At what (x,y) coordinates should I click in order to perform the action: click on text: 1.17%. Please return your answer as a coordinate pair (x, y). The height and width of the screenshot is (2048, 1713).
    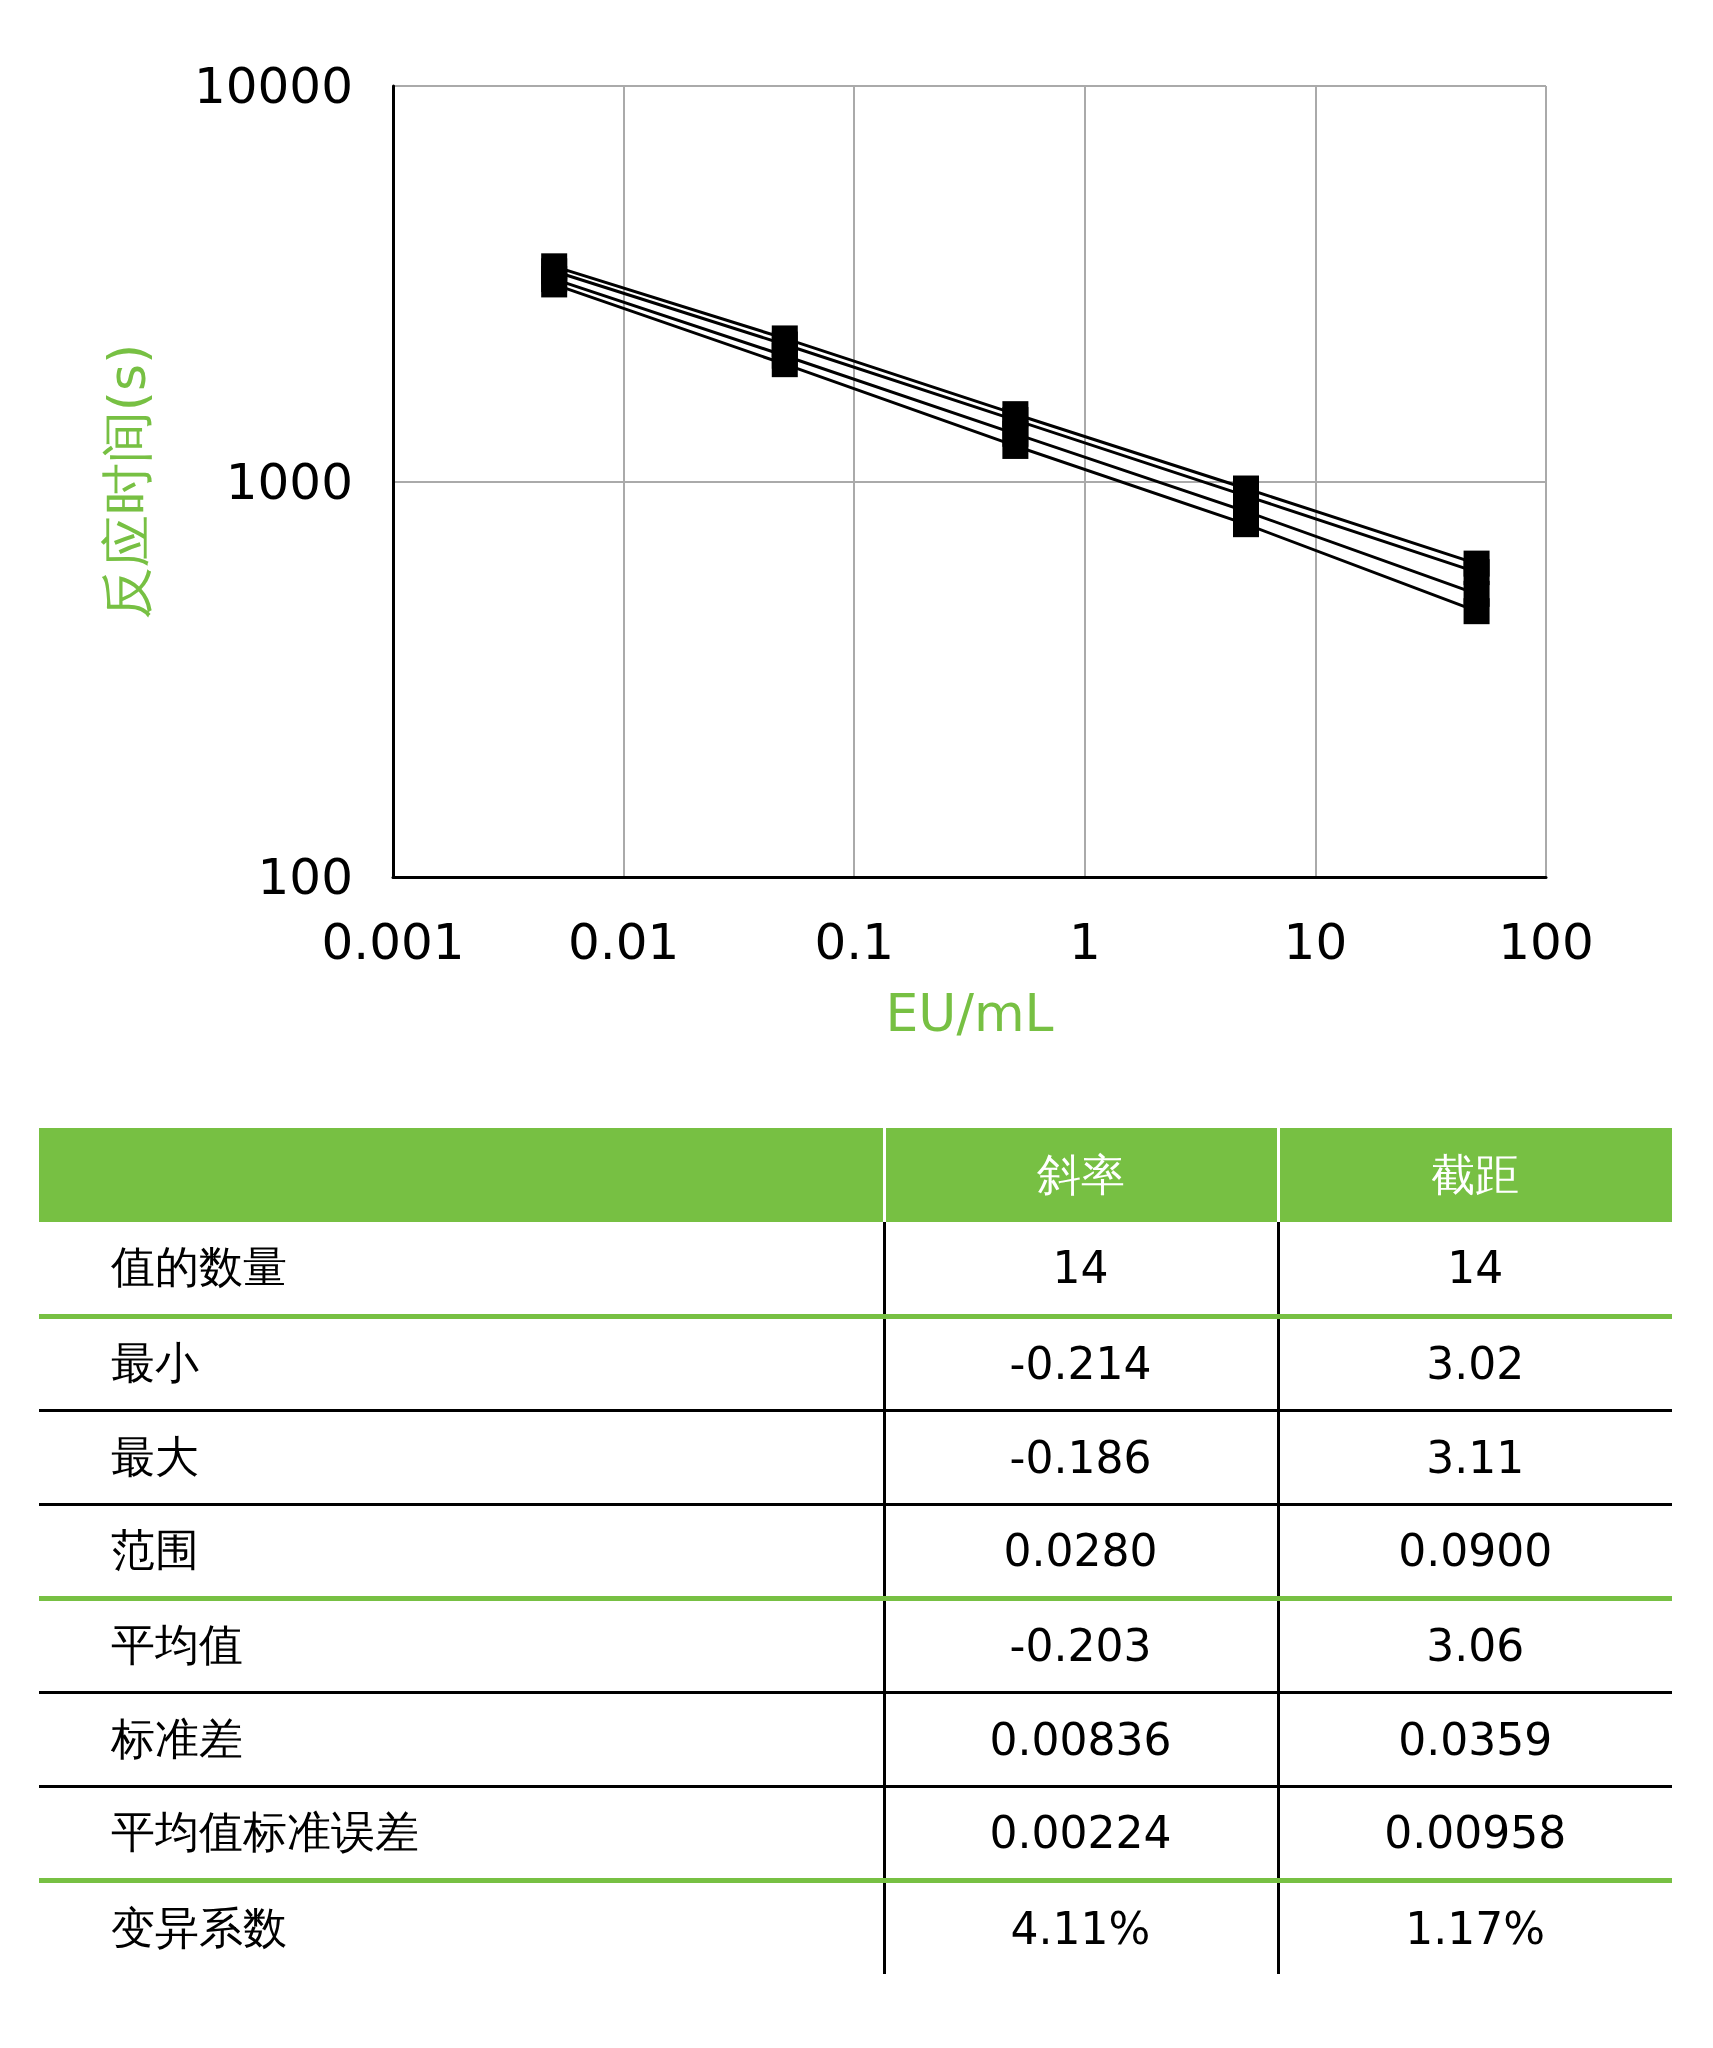
    Looking at the image, I should click on (1475, 1927).